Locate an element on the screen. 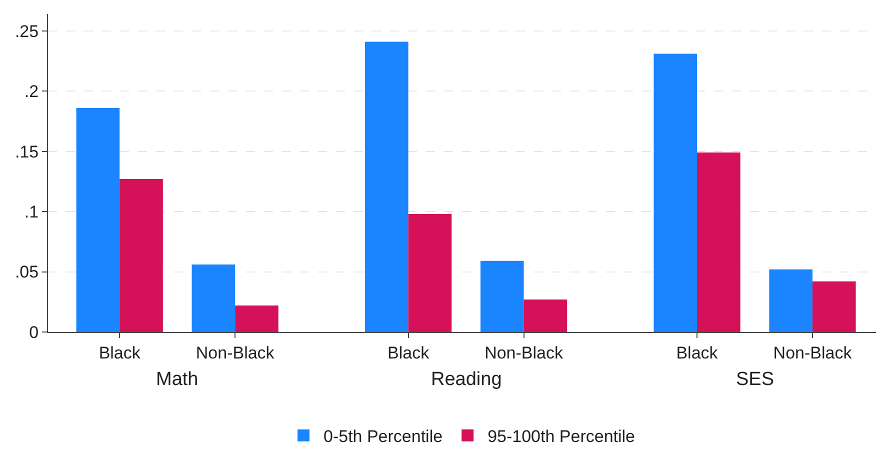 This screenshot has height=456, width=878. text: Reading is located at coordinates (466, 379).